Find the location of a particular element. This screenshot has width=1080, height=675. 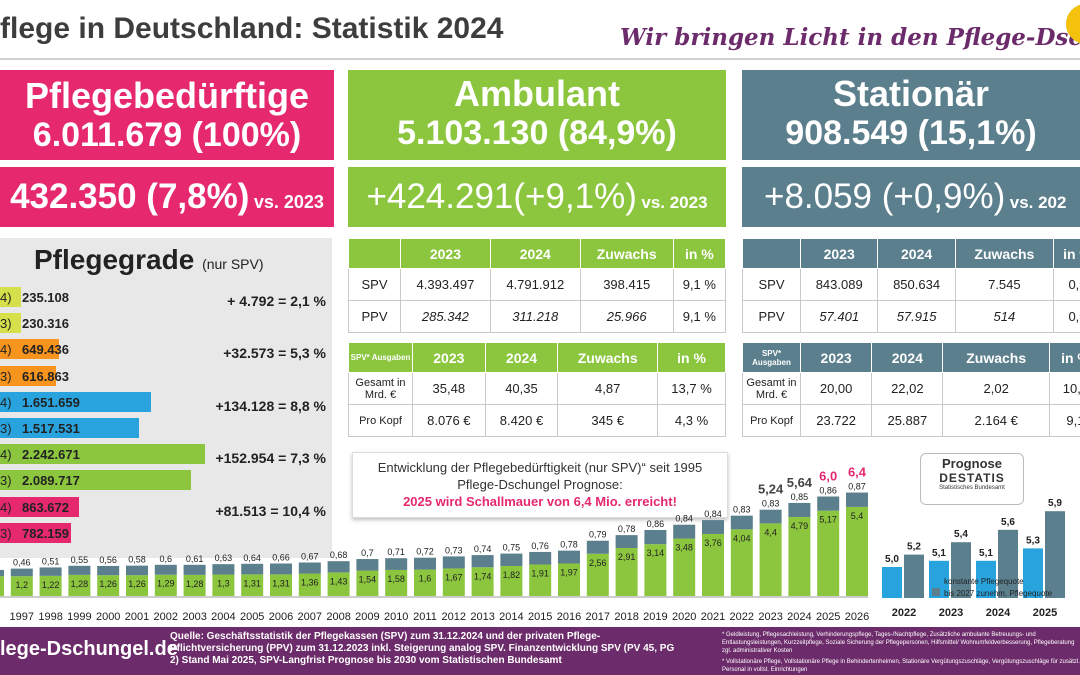

table-row: Pro Kopf 8.076 € 8.420 € 345 € 4,3 % is located at coordinates (537, 420).